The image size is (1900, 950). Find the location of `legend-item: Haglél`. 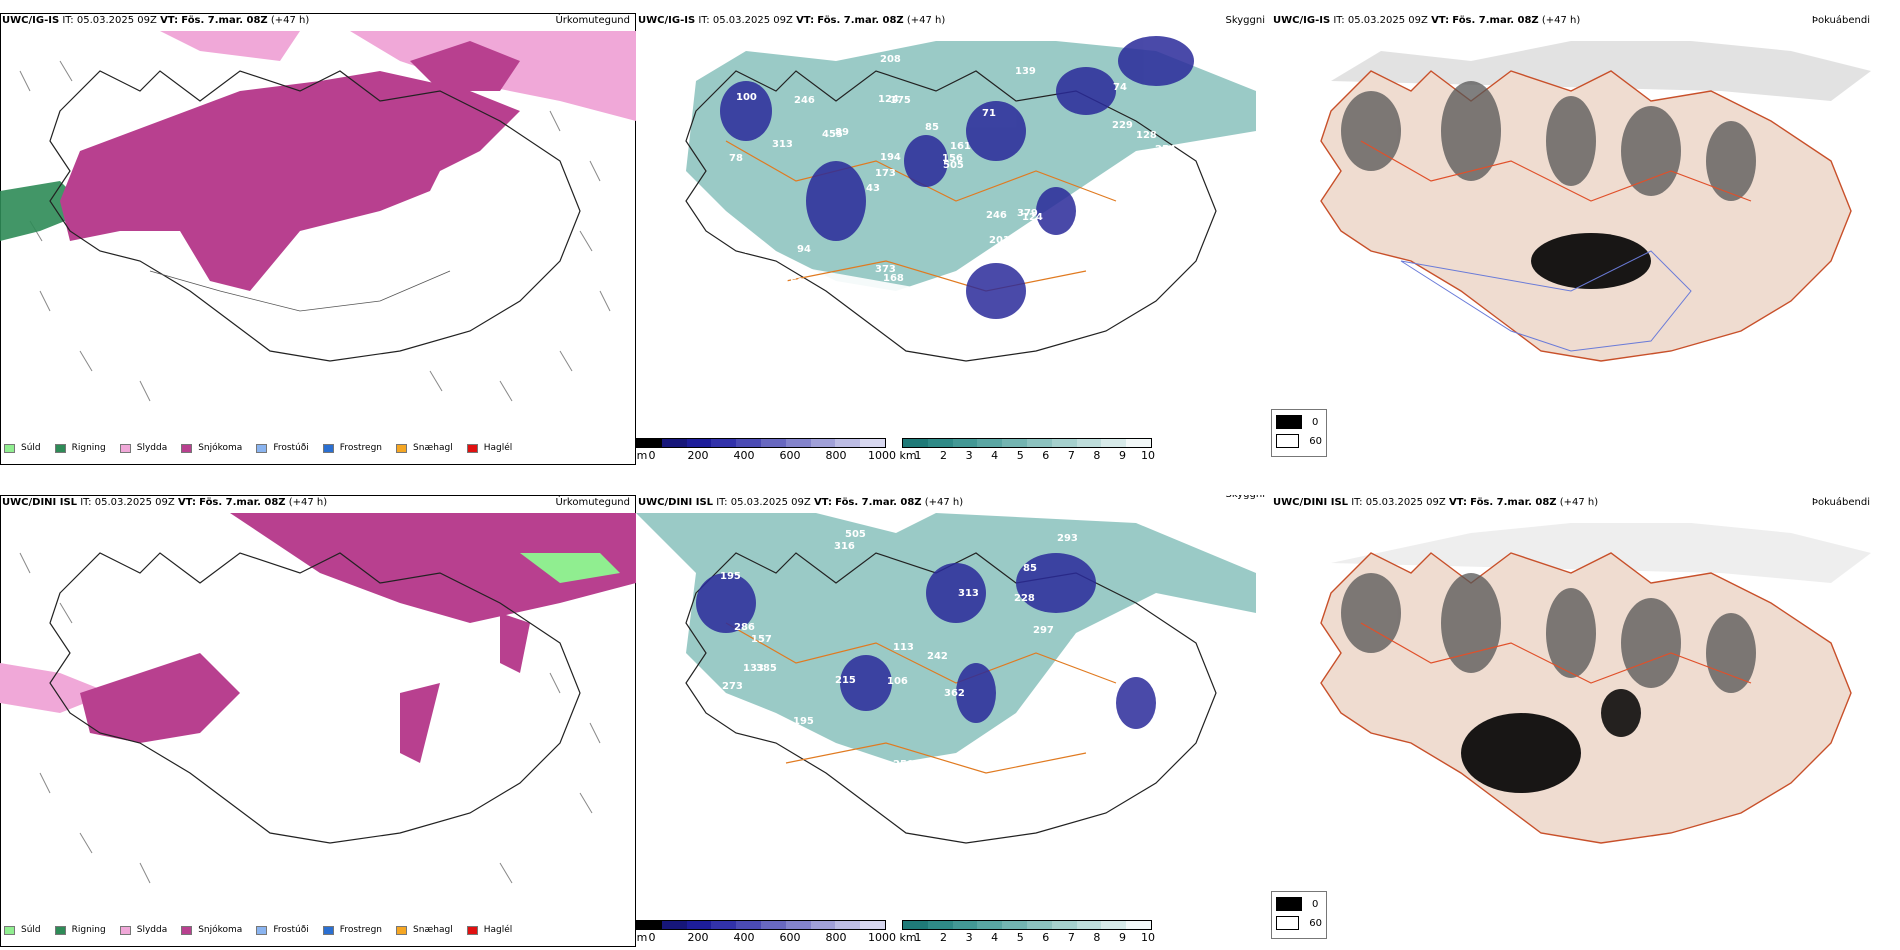

legend-item: Haglél is located at coordinates (489, 448).